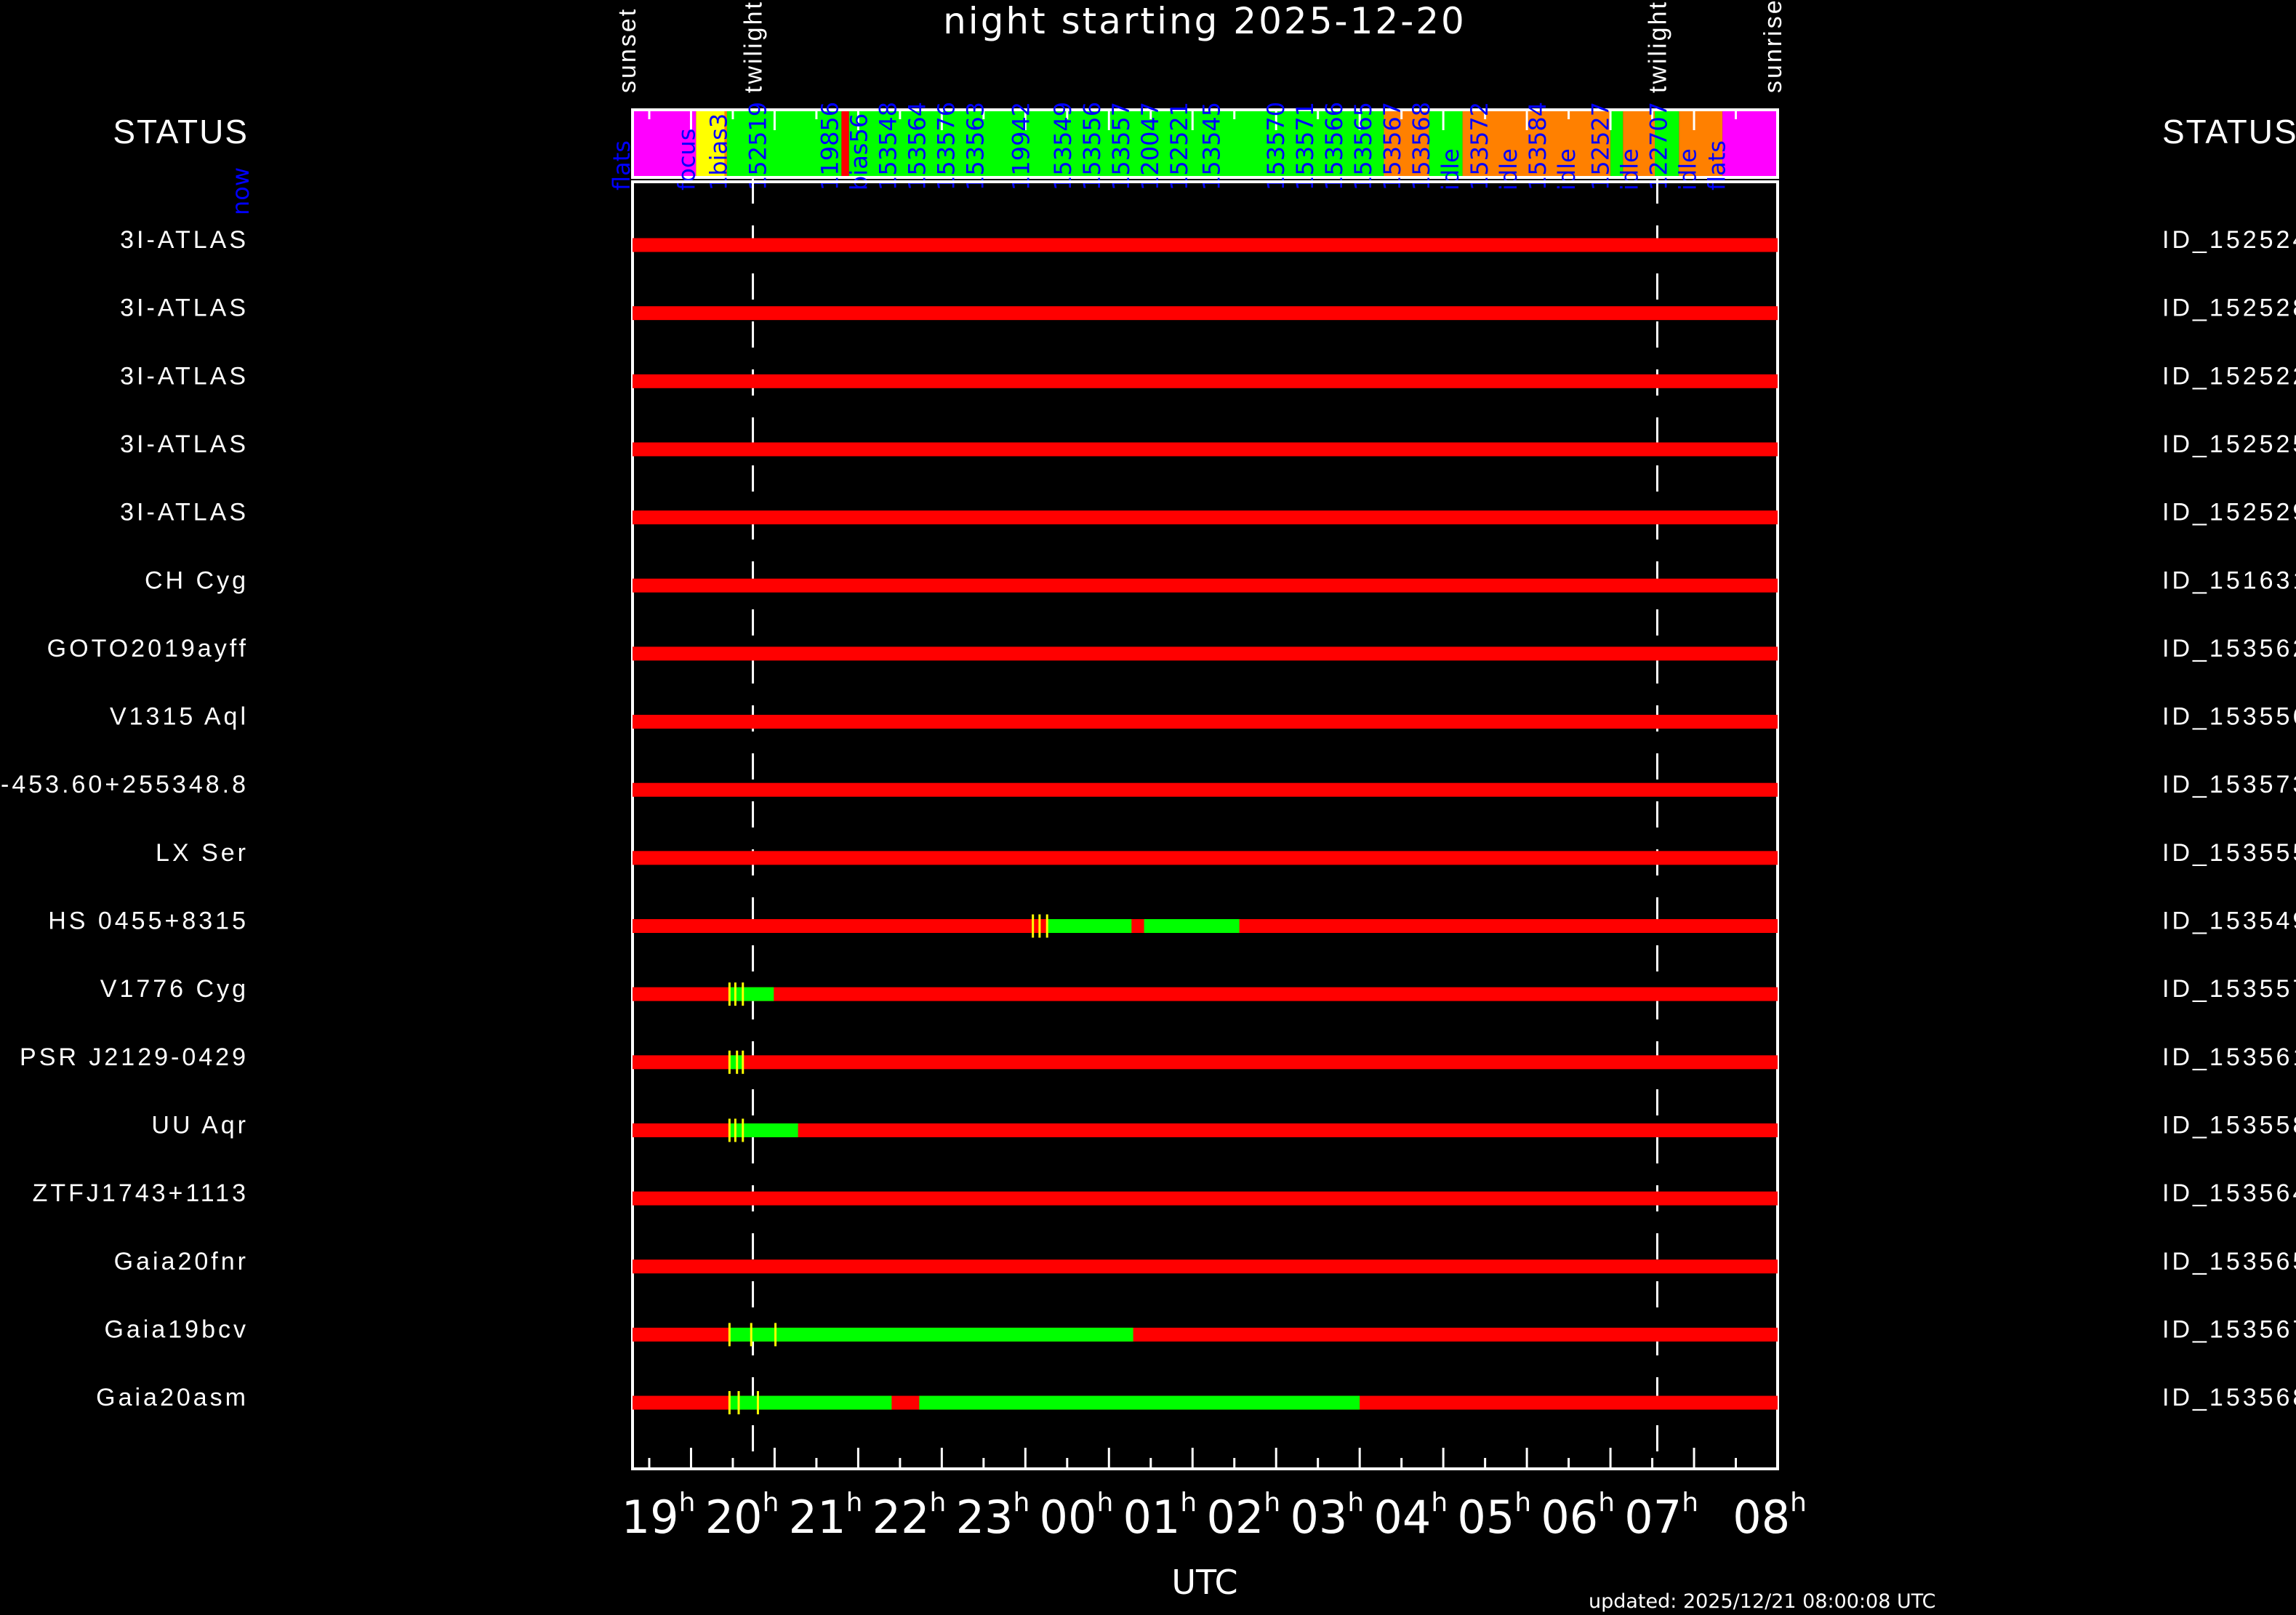  Describe the element at coordinates (176, 1329) in the screenshot. I see `target-name: Gaia19bcv` at that location.